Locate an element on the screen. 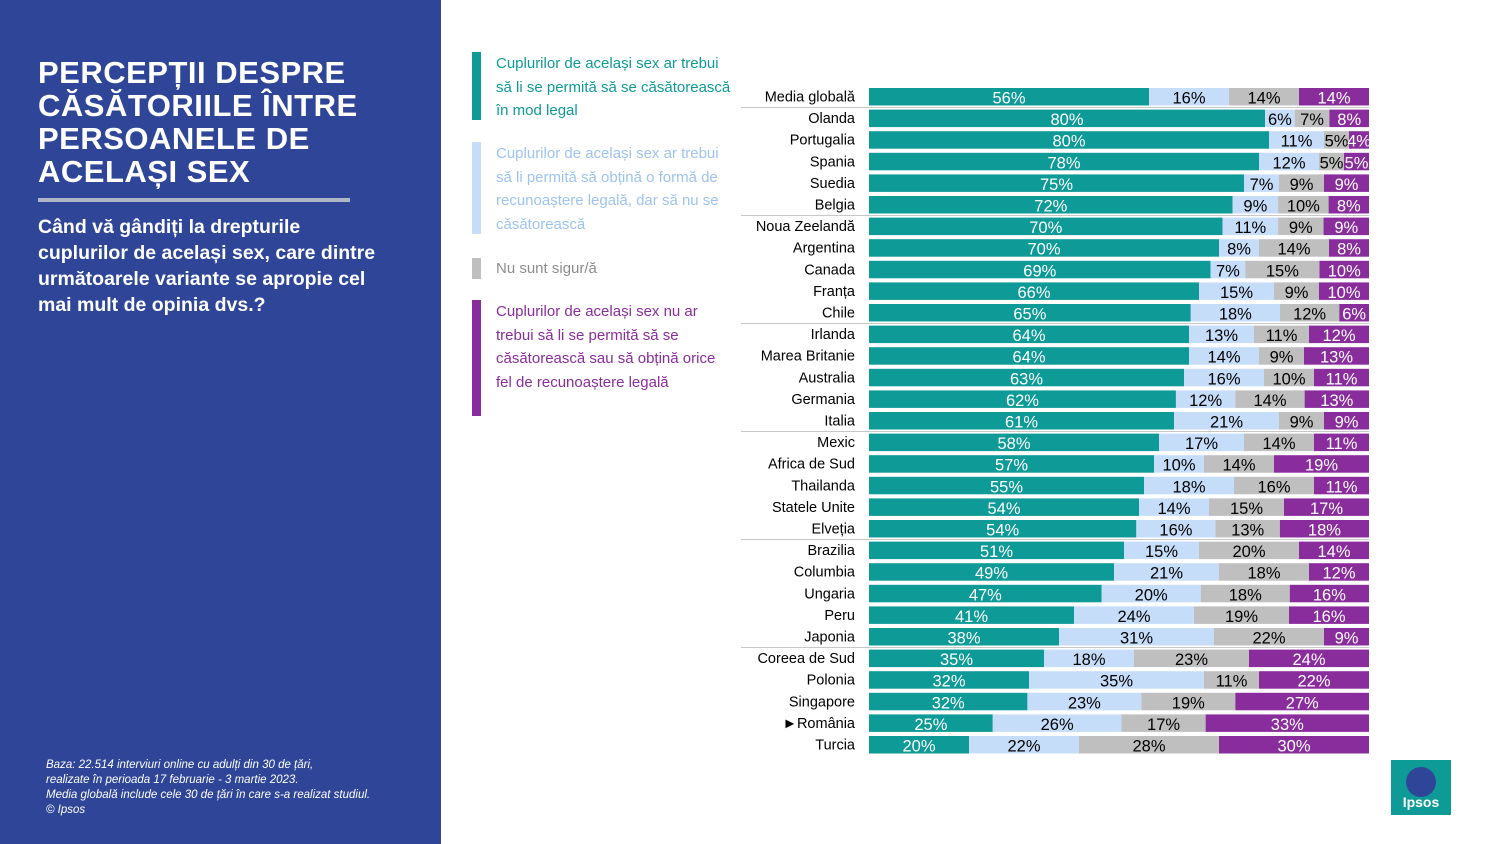 This screenshot has height=844, width=1500. data-label: 19% is located at coordinates (1241, 617).